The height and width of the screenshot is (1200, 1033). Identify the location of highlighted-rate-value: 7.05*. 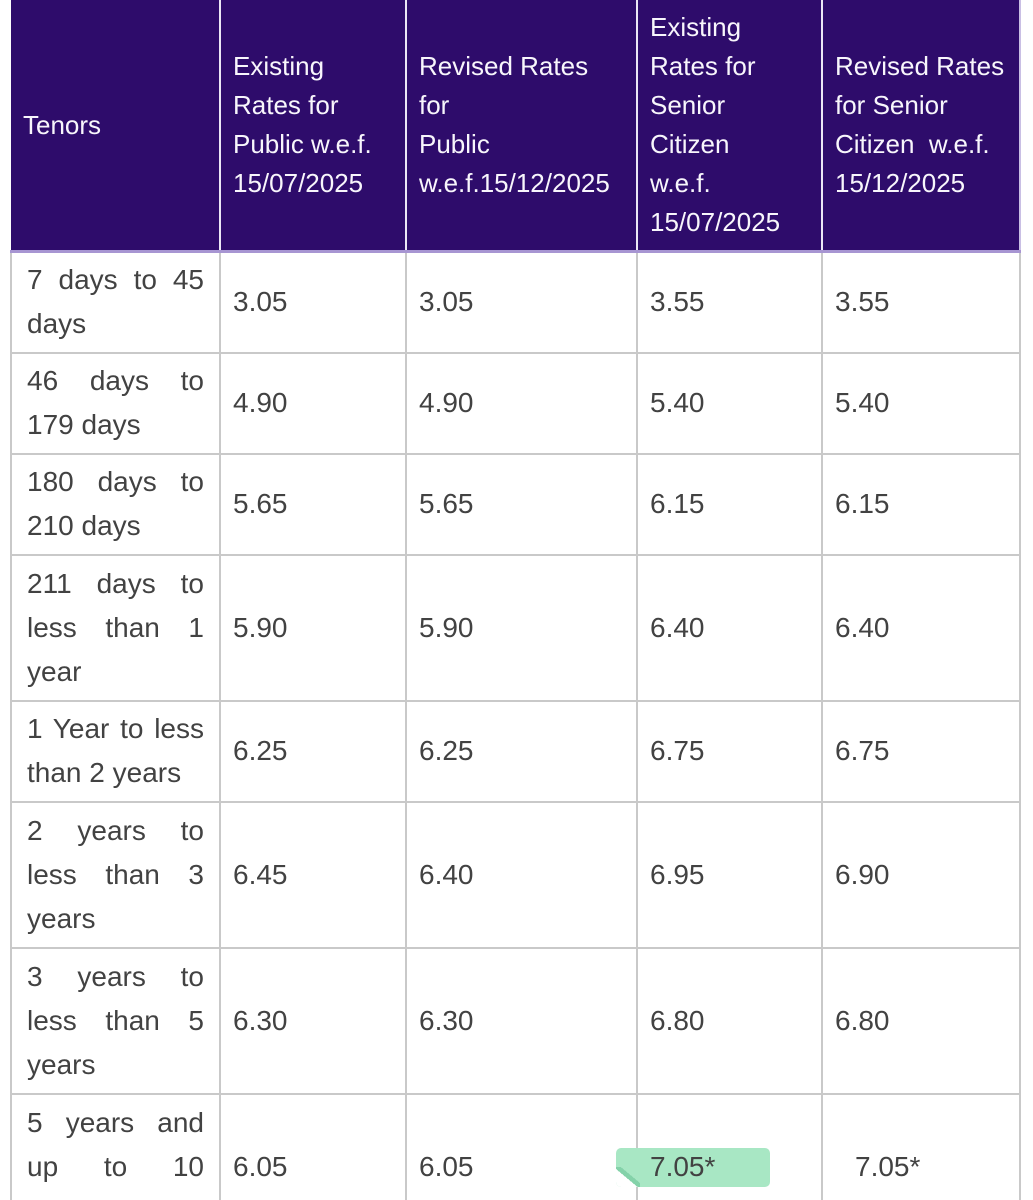
(693, 1167).